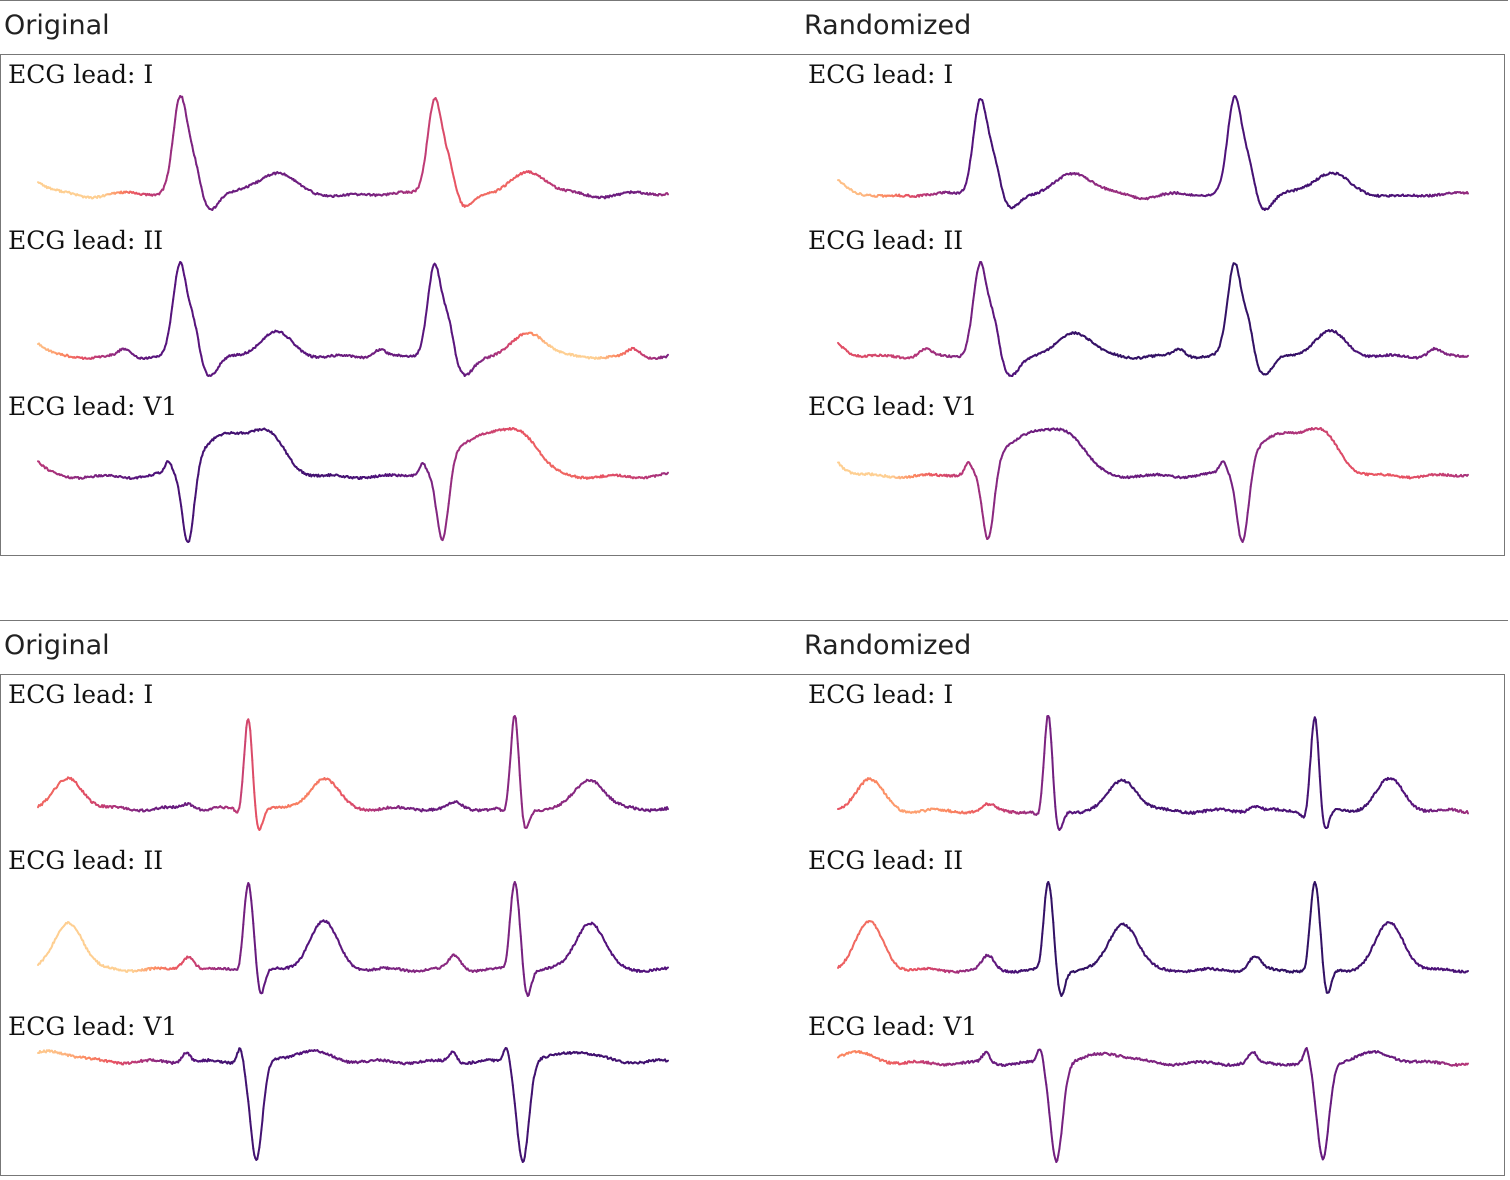 The image size is (1510, 1180). What do you see at coordinates (1153, 485) in the screenshot?
I see `ecg-trace-randomized-lead-v1` at bounding box center [1153, 485].